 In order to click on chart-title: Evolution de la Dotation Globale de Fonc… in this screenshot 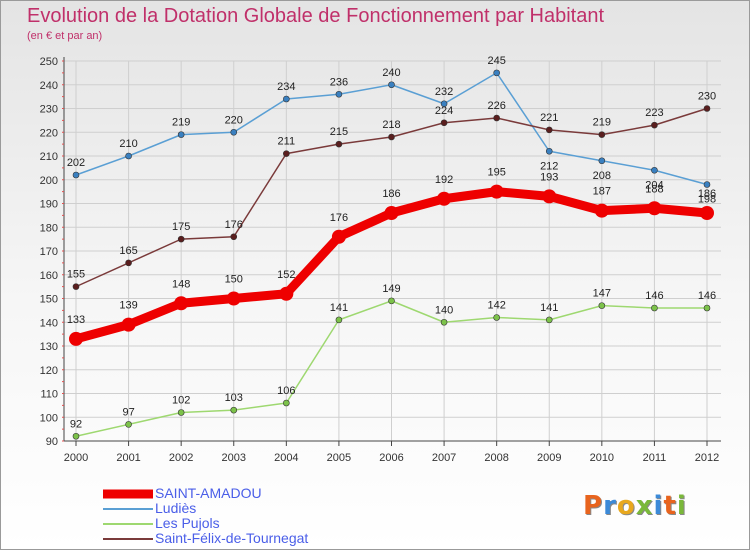, I will do `click(316, 16)`.